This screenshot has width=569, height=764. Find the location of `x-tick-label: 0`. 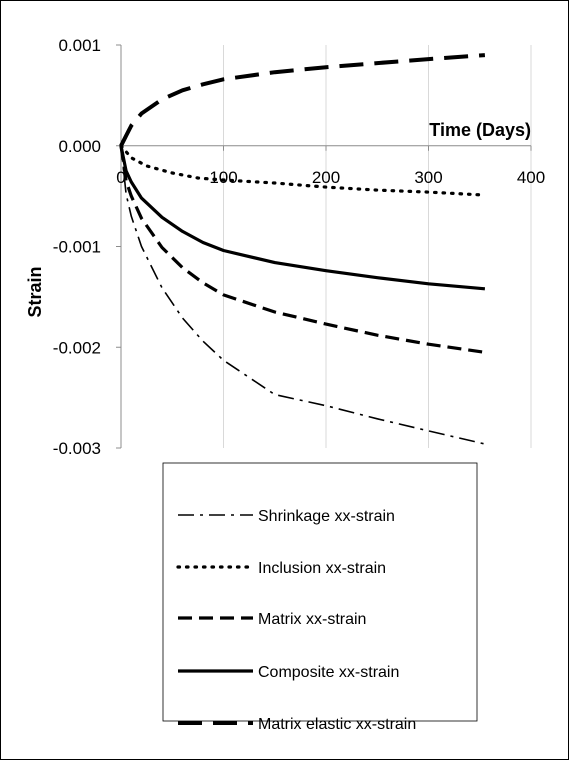

x-tick-label: 0 is located at coordinates (120, 177).